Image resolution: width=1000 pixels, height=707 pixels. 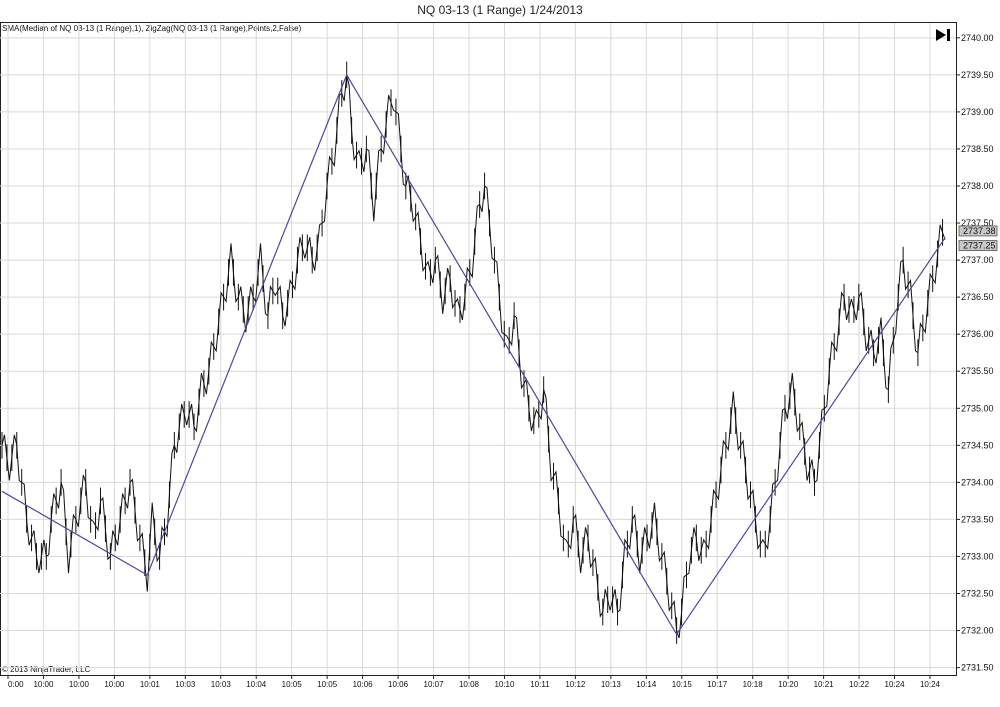 I want to click on y-tick-label: 2735.00, so click(x=977, y=408).